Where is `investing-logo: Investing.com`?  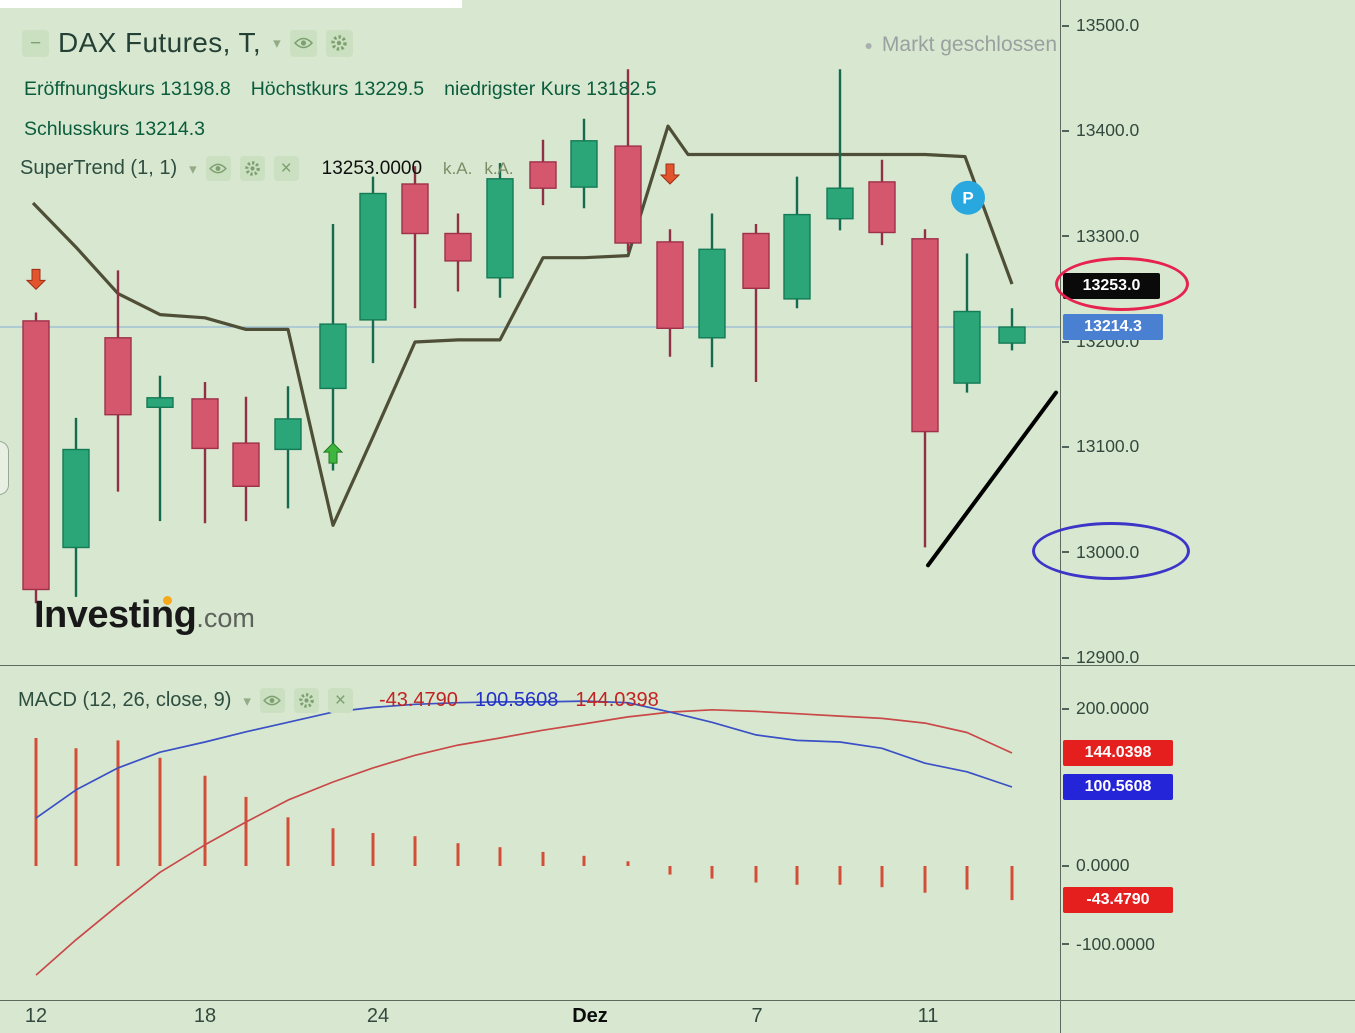
investing-logo: Investing.com is located at coordinates (144, 615).